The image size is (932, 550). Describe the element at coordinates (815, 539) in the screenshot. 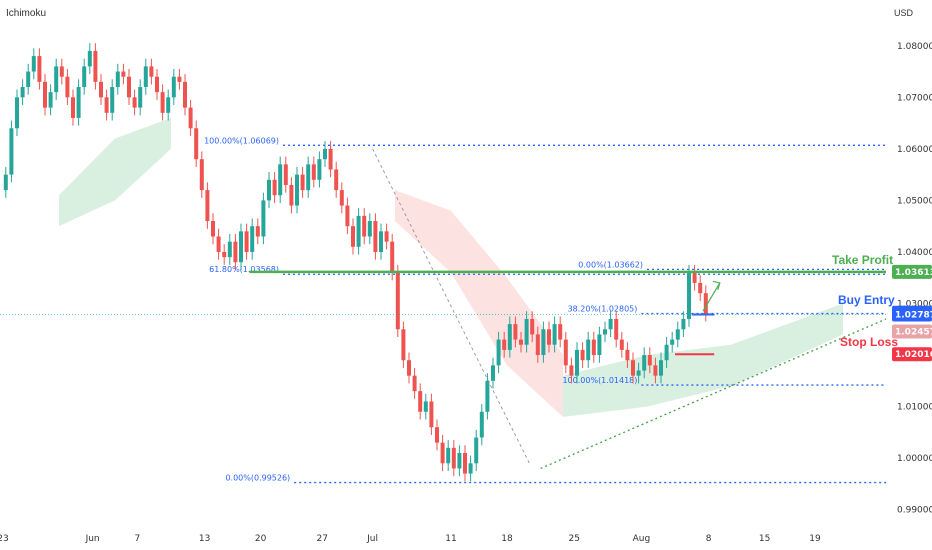

I see `time-tick-label: 19` at that location.